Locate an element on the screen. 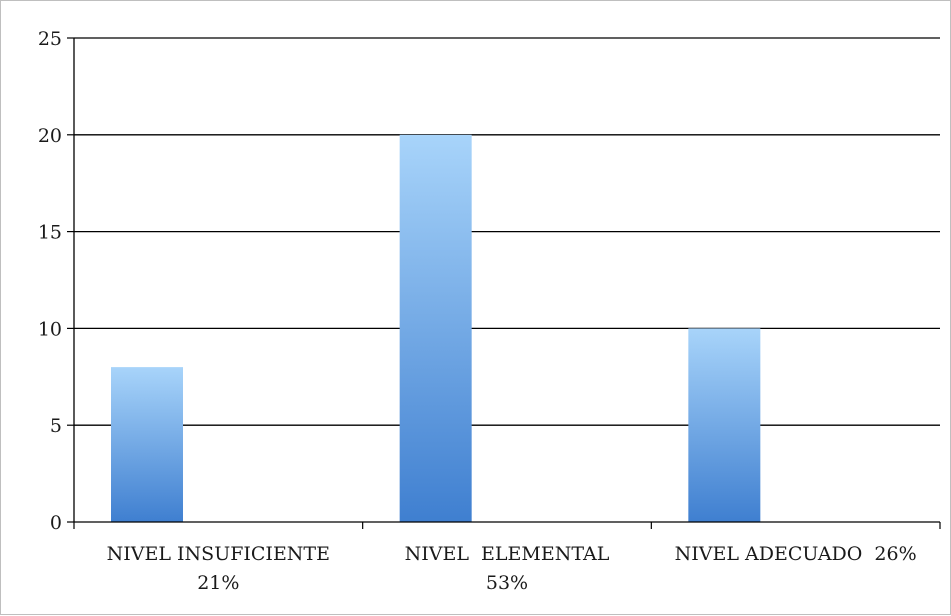 Image resolution: width=951 pixels, height=616 pixels. x-category-label: NIVEL INSUFICIENTE 21% is located at coordinates (218, 568).